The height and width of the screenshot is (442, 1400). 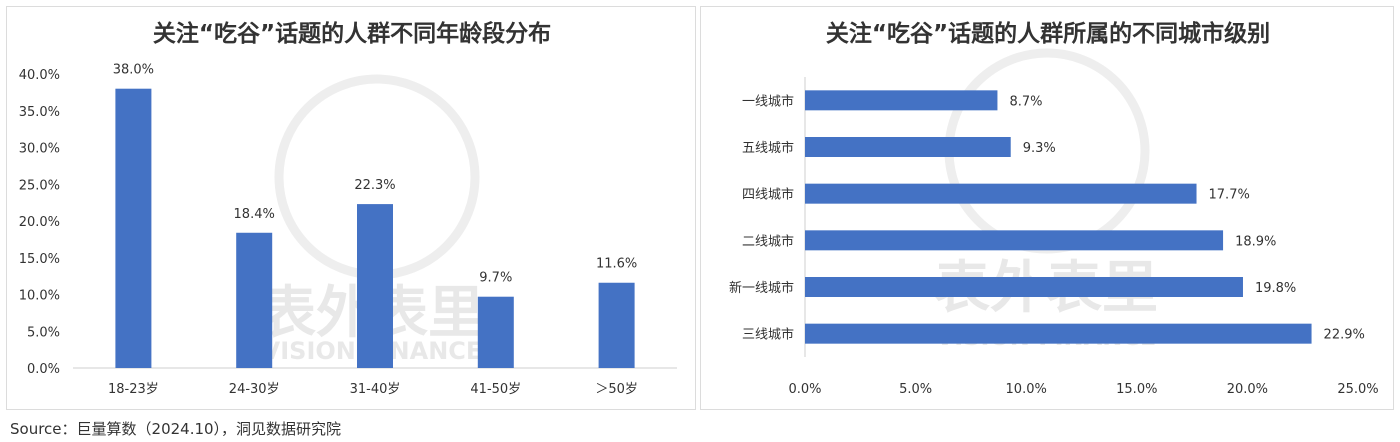 What do you see at coordinates (768, 241) in the screenshot?
I see `y-category-label: 二线城市` at bounding box center [768, 241].